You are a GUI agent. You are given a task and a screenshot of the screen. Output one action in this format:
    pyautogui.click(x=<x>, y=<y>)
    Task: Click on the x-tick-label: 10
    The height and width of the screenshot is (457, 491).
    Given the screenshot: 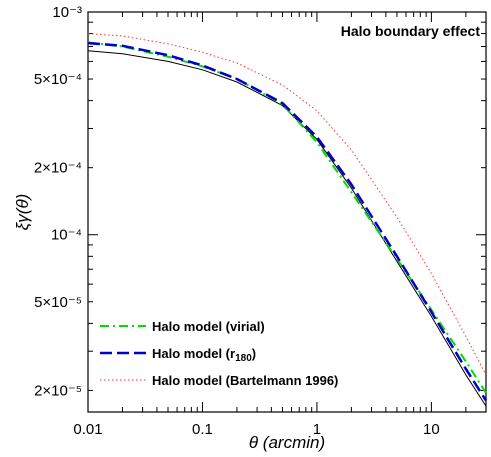 What is the action you would take?
    pyautogui.click(x=431, y=429)
    